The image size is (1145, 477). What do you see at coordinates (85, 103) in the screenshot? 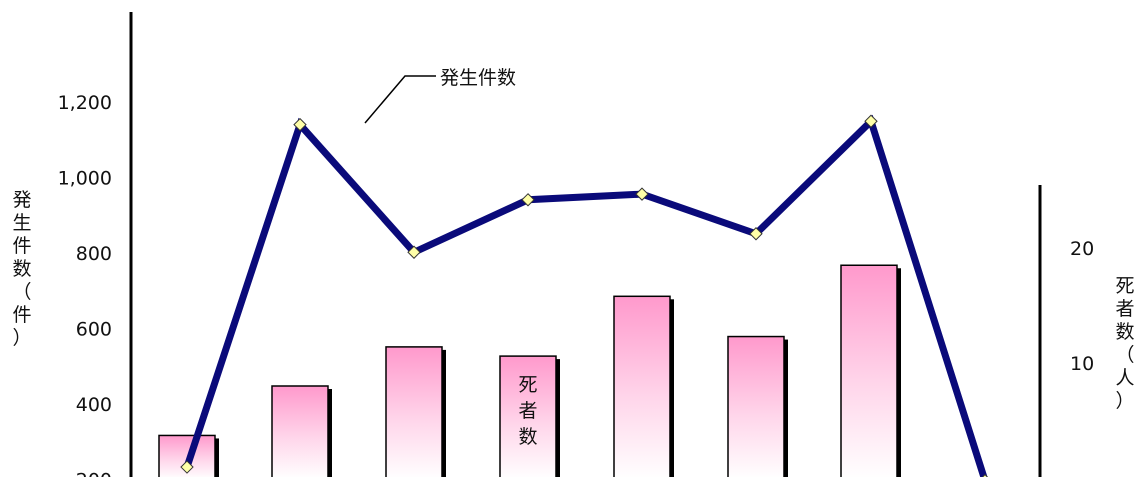
I see `left-tick-label: 1,200` at bounding box center [85, 103].